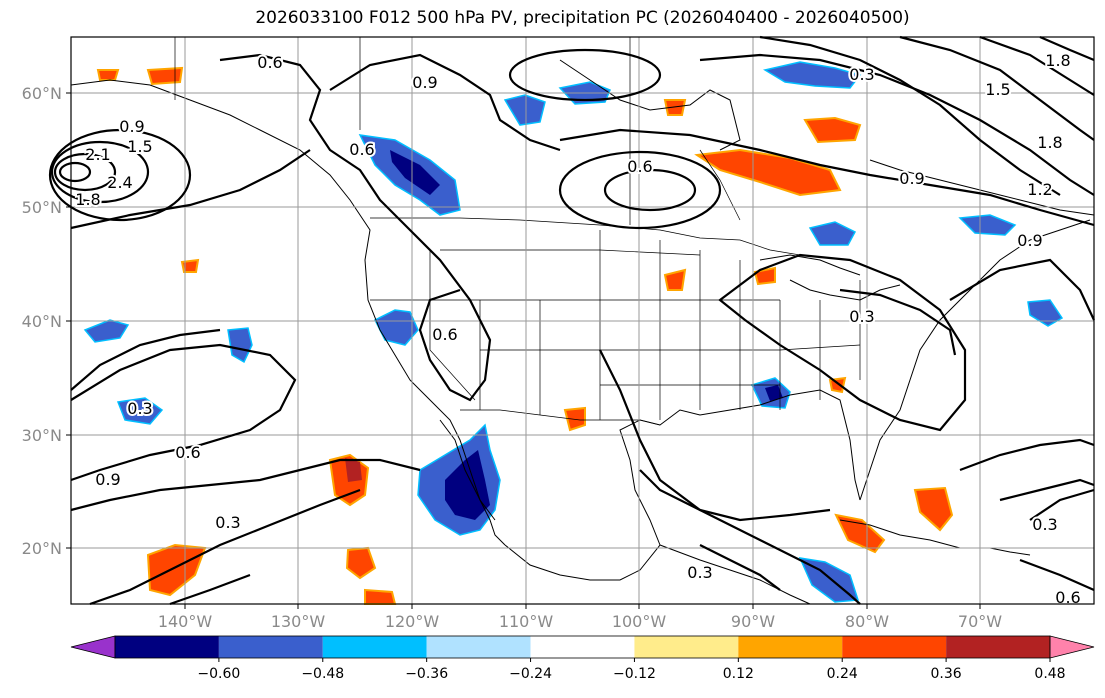  What do you see at coordinates (298, 621) in the screenshot?
I see `lon-label: 130°W` at bounding box center [298, 621].